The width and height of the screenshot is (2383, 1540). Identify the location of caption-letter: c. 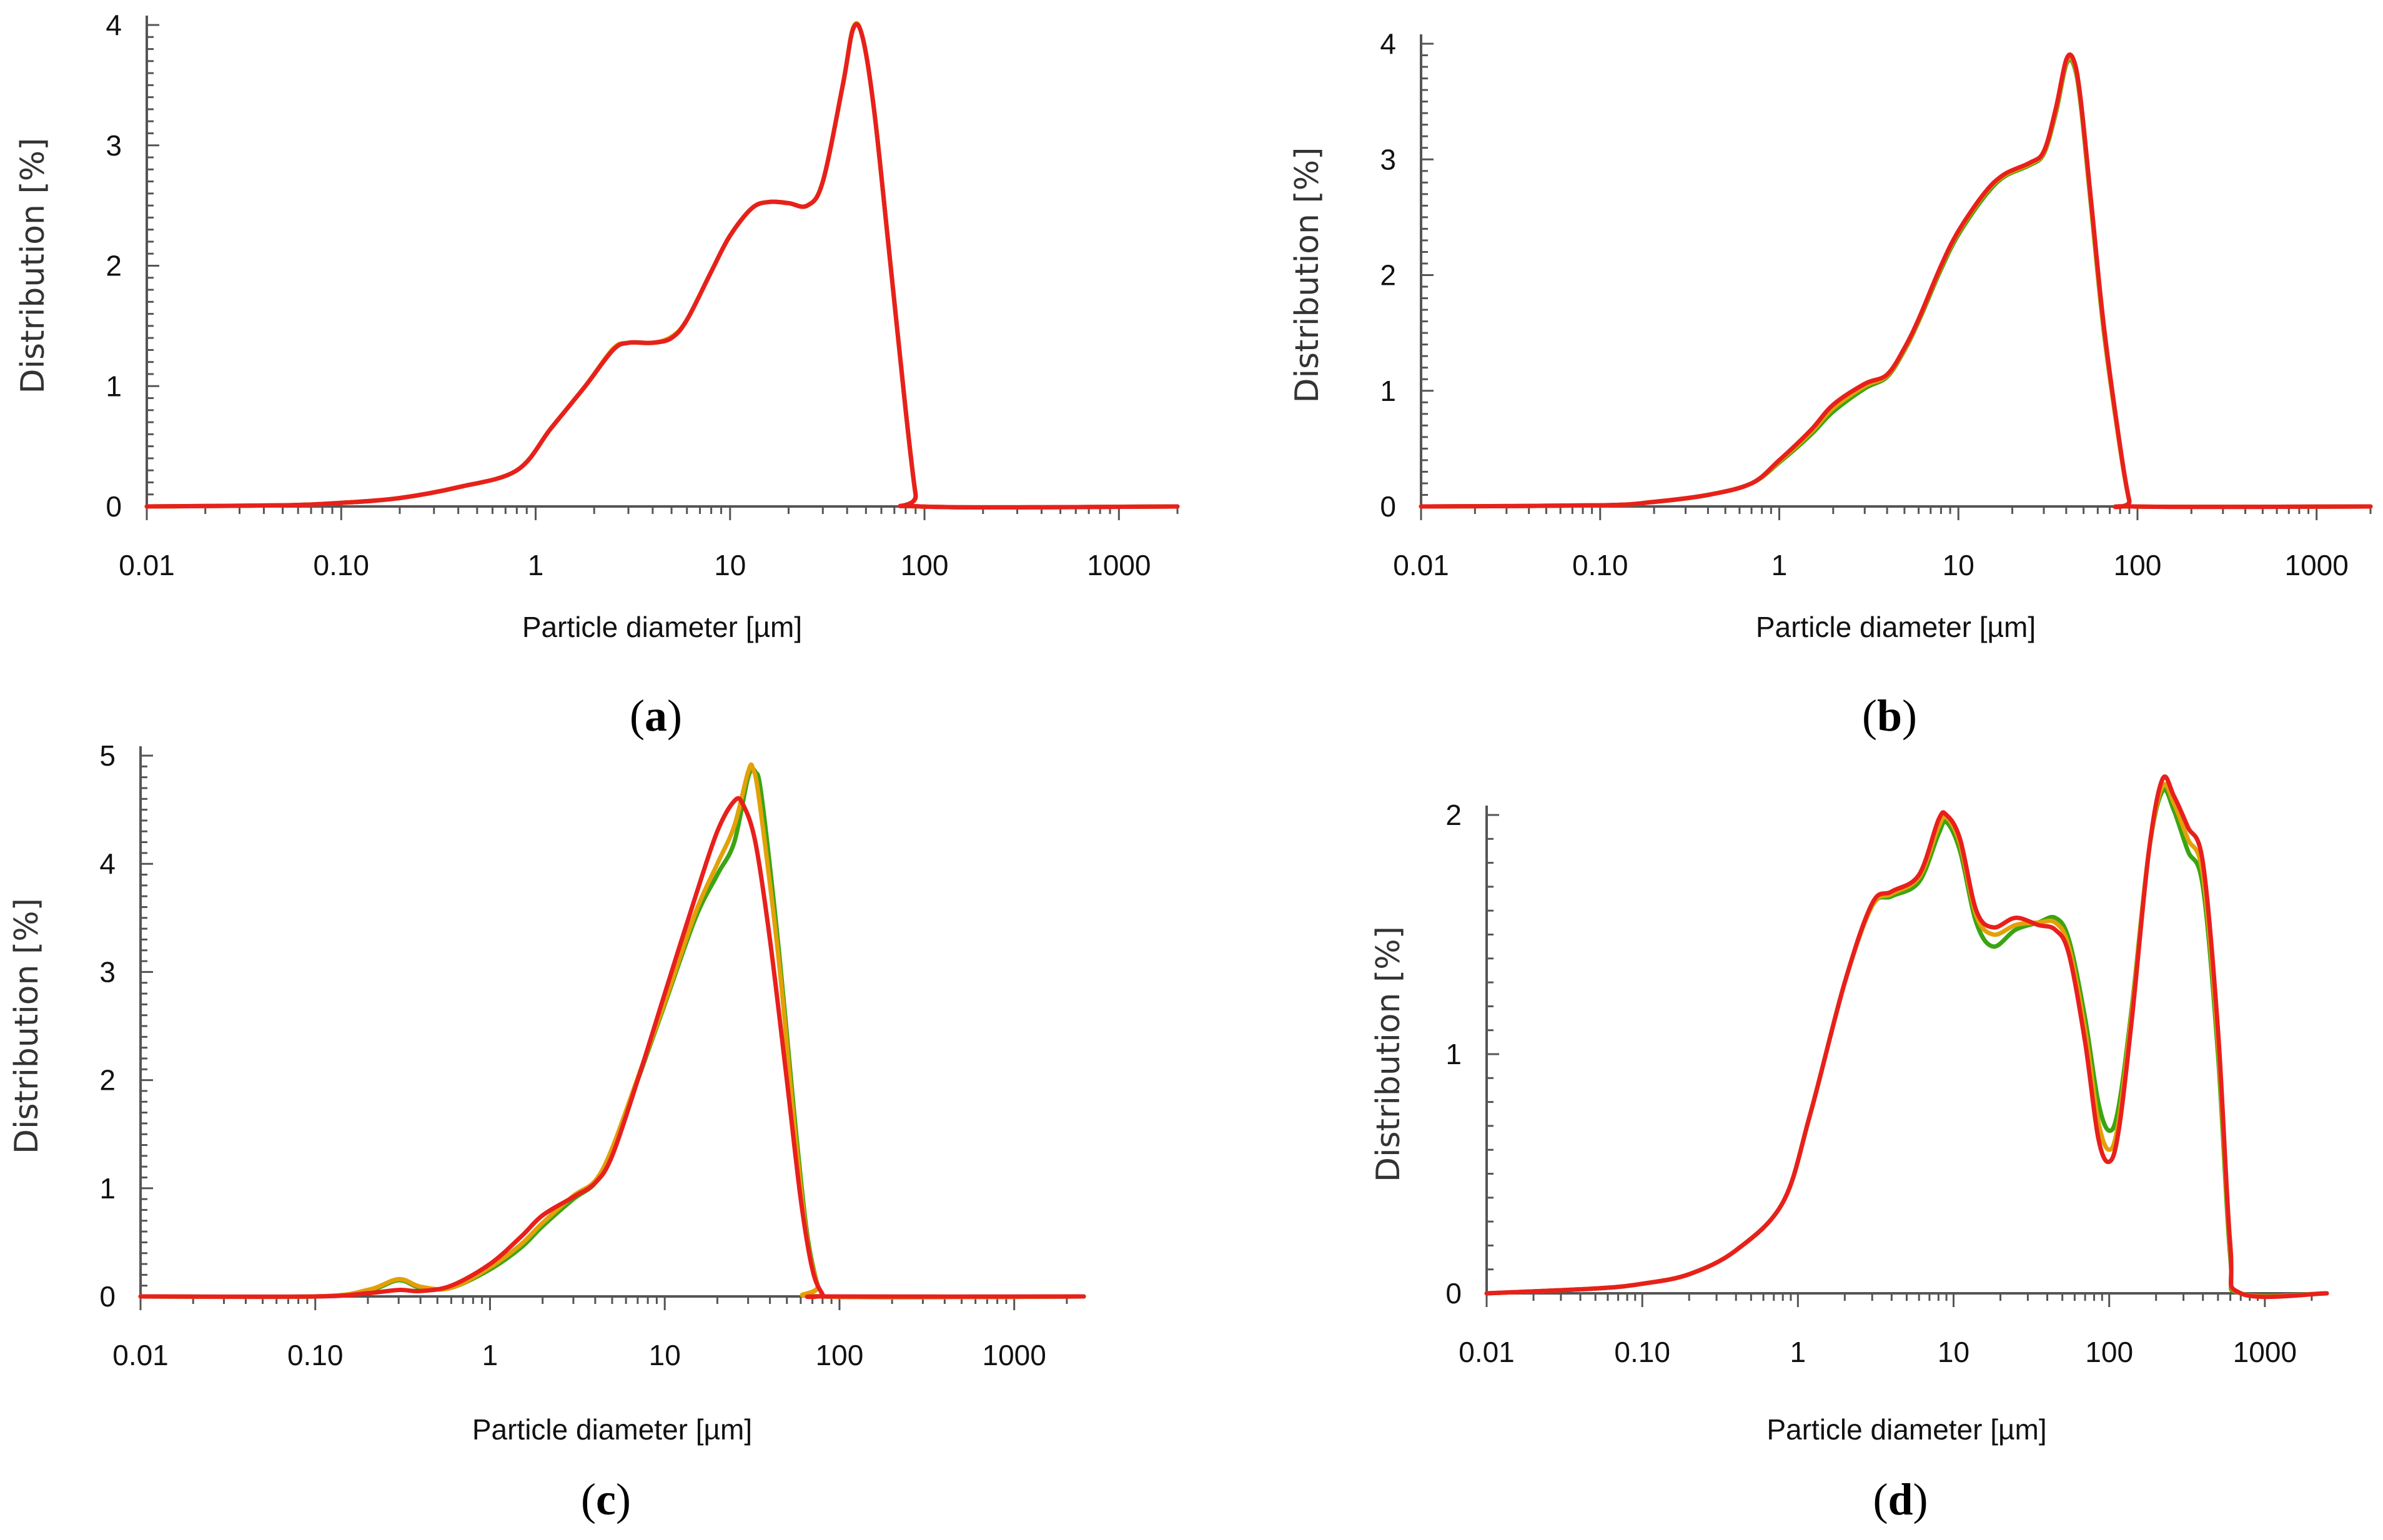
(606, 1499).